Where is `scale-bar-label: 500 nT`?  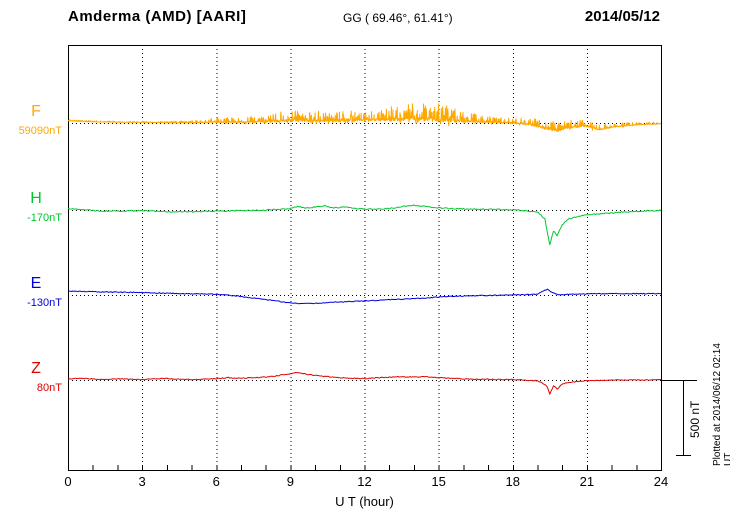 scale-bar-label: 500 nT is located at coordinates (695, 419).